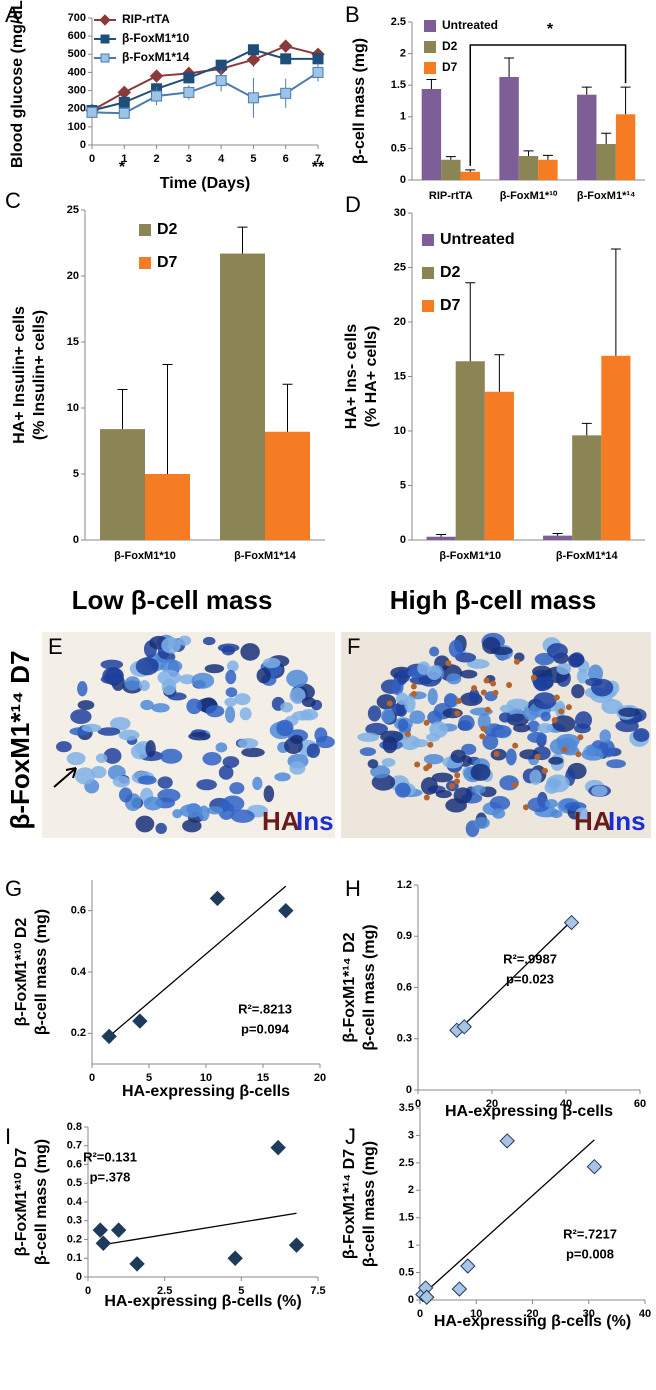 The height and width of the screenshot is (1390, 656). I want to click on y-tick-label: 10, so click(400, 431).